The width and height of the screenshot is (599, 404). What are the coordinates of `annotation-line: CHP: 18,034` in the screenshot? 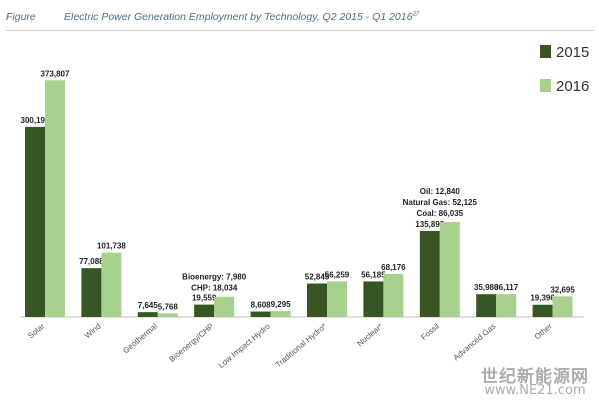 It's located at (214, 288).